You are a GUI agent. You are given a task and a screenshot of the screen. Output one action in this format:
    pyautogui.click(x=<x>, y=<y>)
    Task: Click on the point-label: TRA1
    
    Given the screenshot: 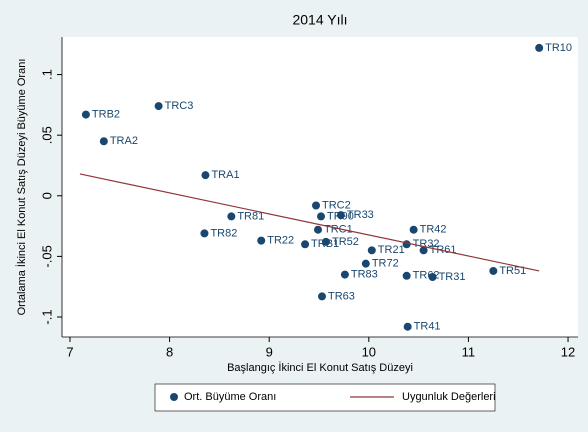 What is the action you would take?
    pyautogui.click(x=225, y=175)
    